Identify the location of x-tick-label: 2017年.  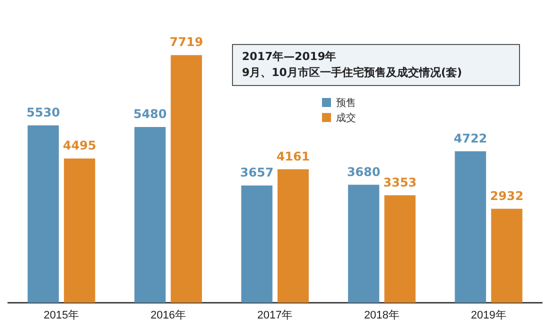
(275, 315).